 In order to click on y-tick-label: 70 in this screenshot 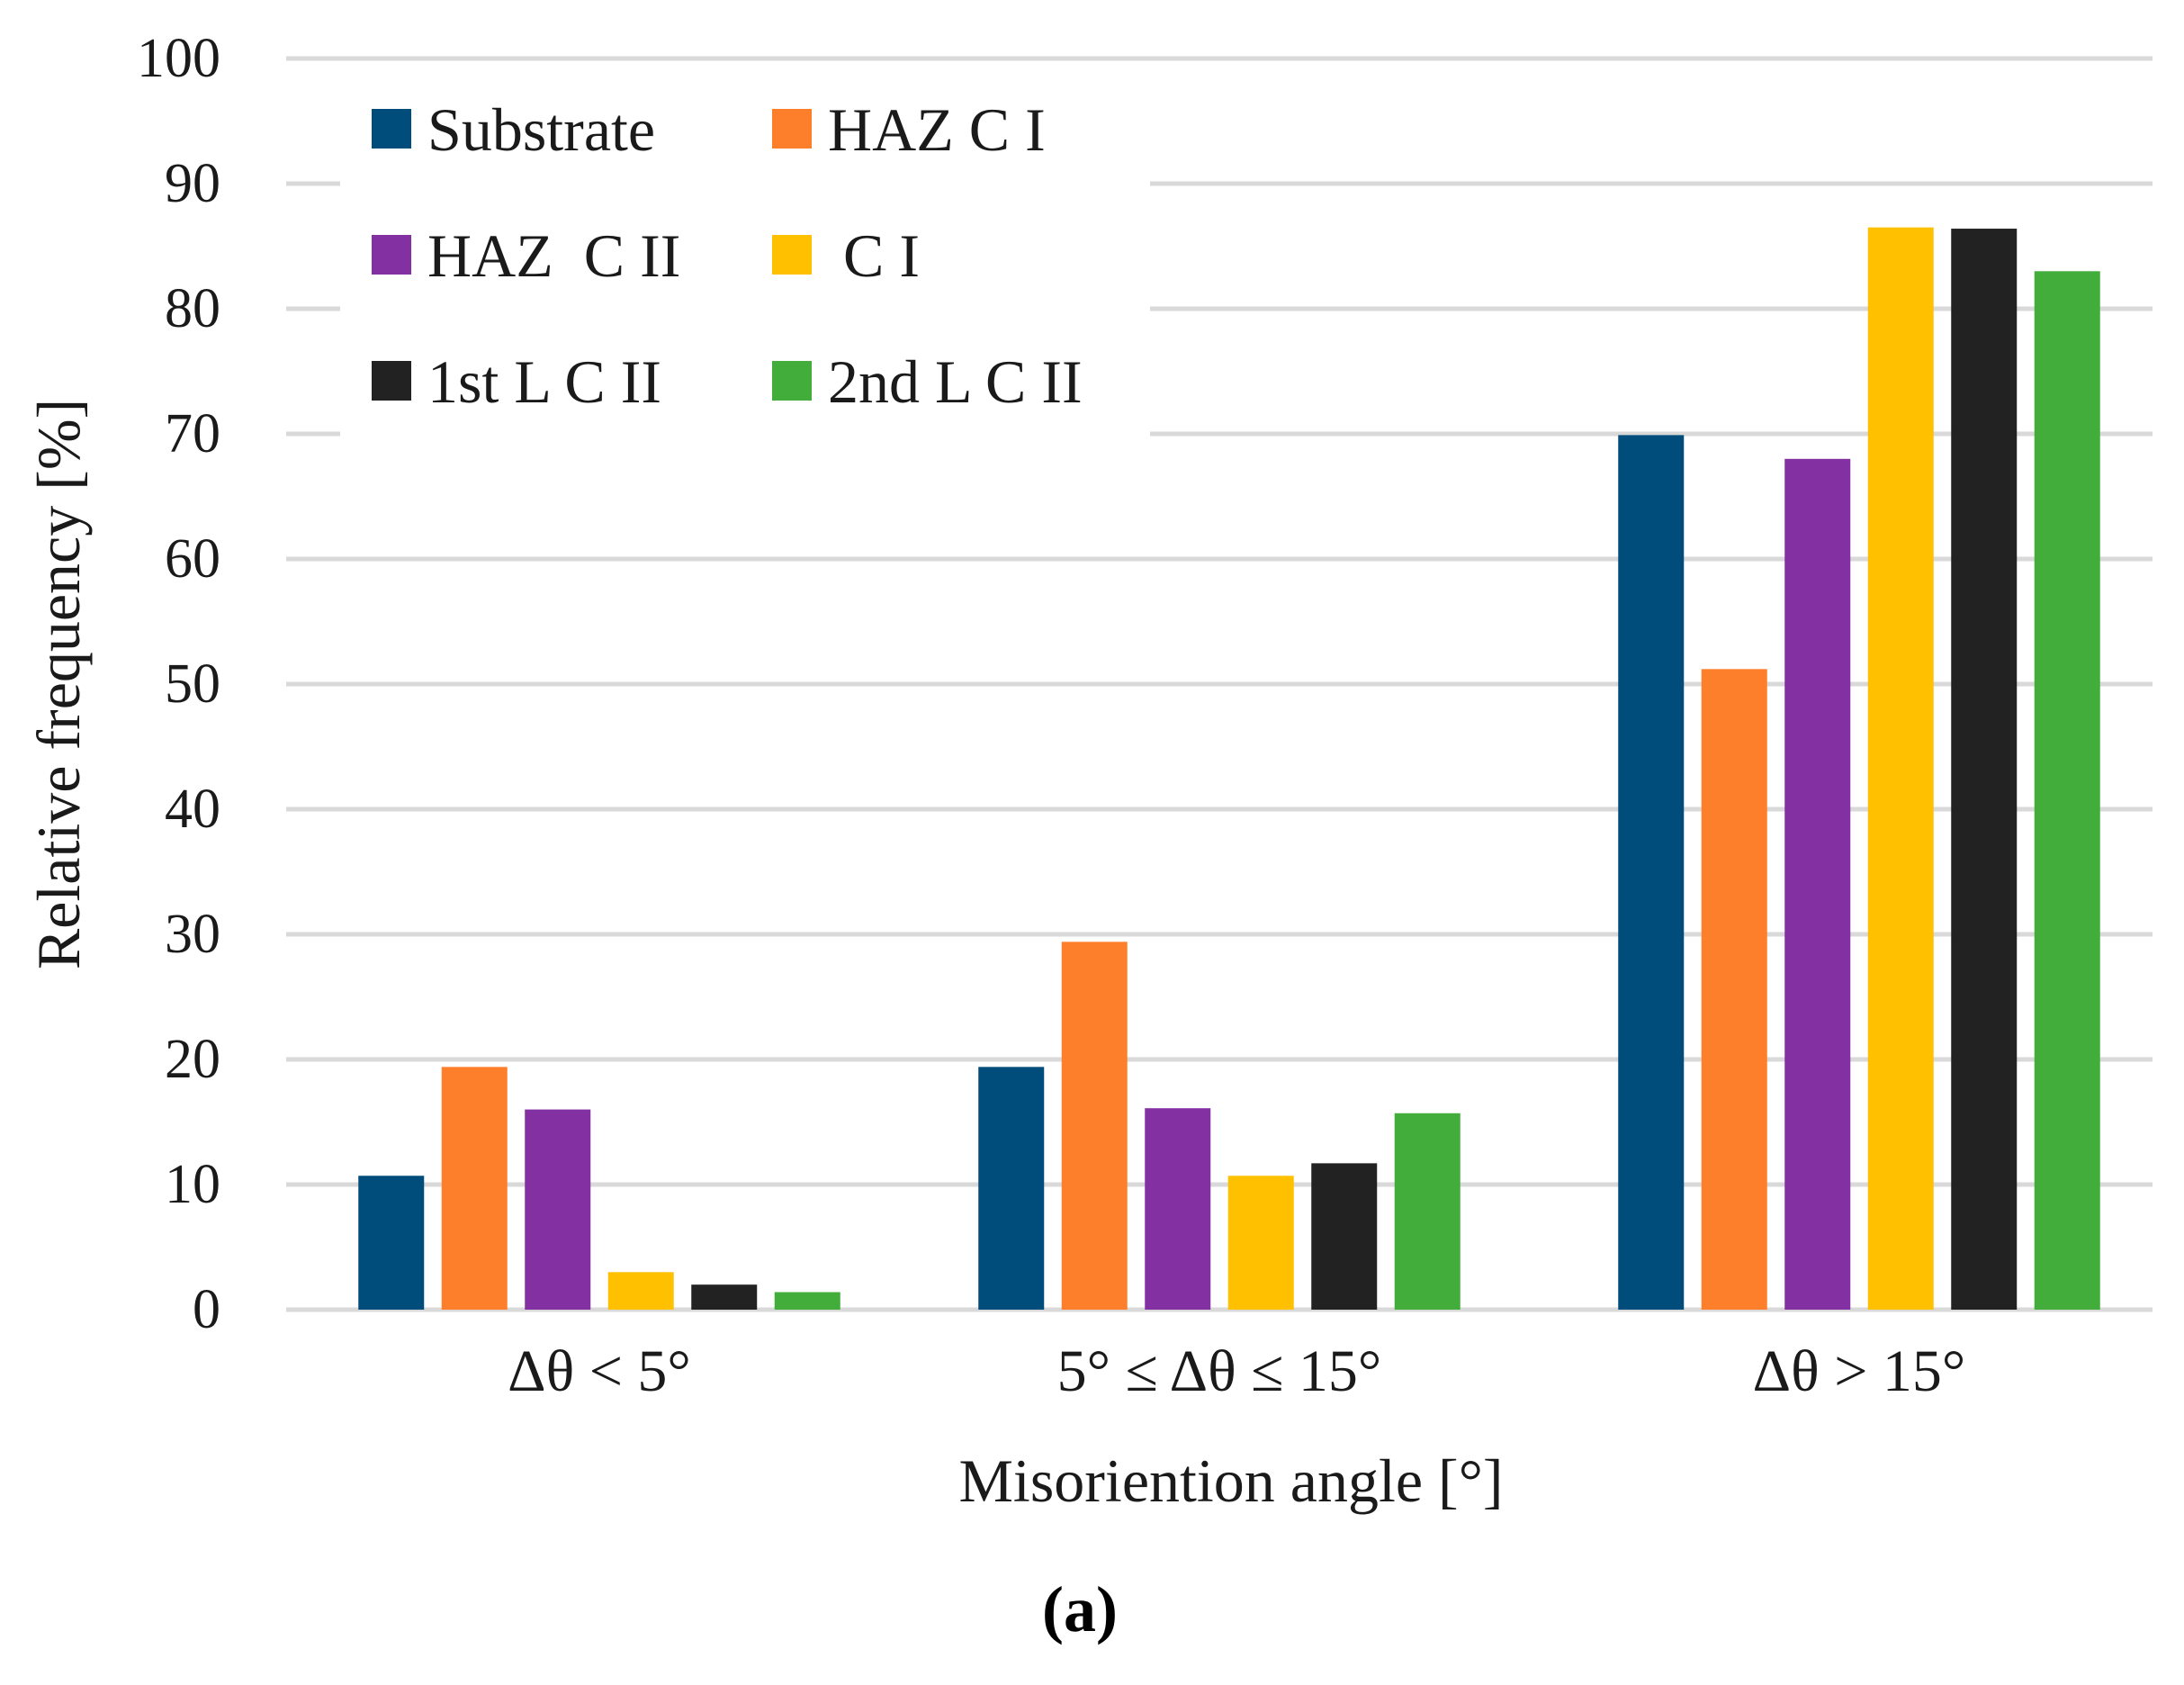, I will do `click(192, 433)`.